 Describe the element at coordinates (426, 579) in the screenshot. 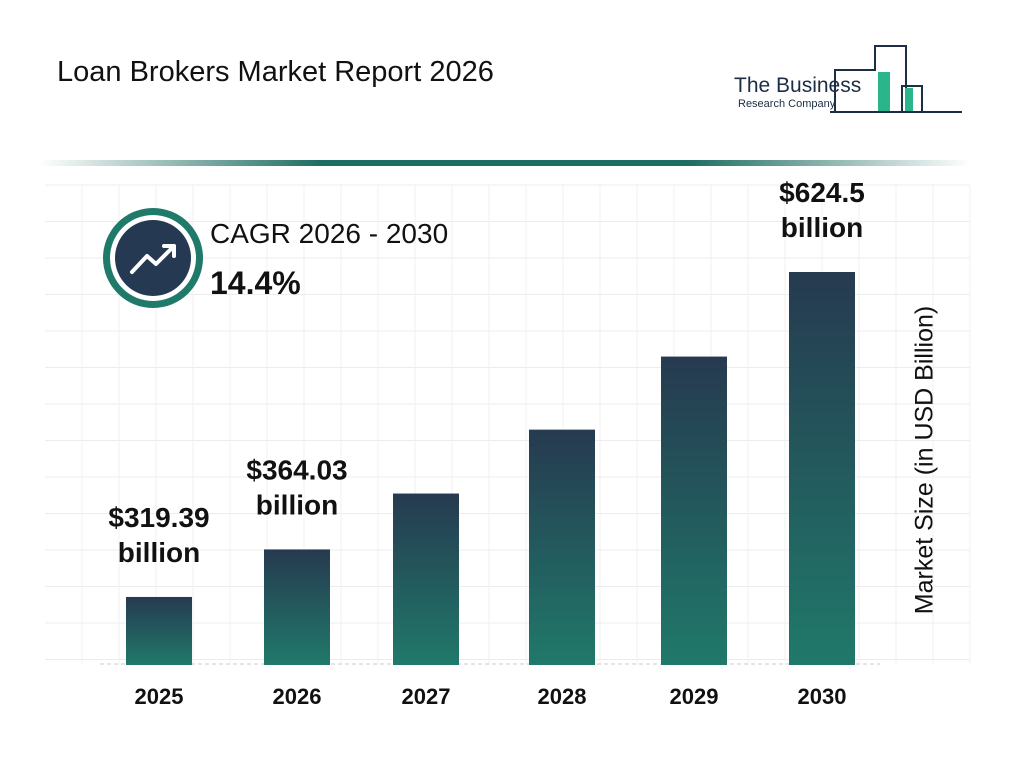

I see `bar-2027` at that location.